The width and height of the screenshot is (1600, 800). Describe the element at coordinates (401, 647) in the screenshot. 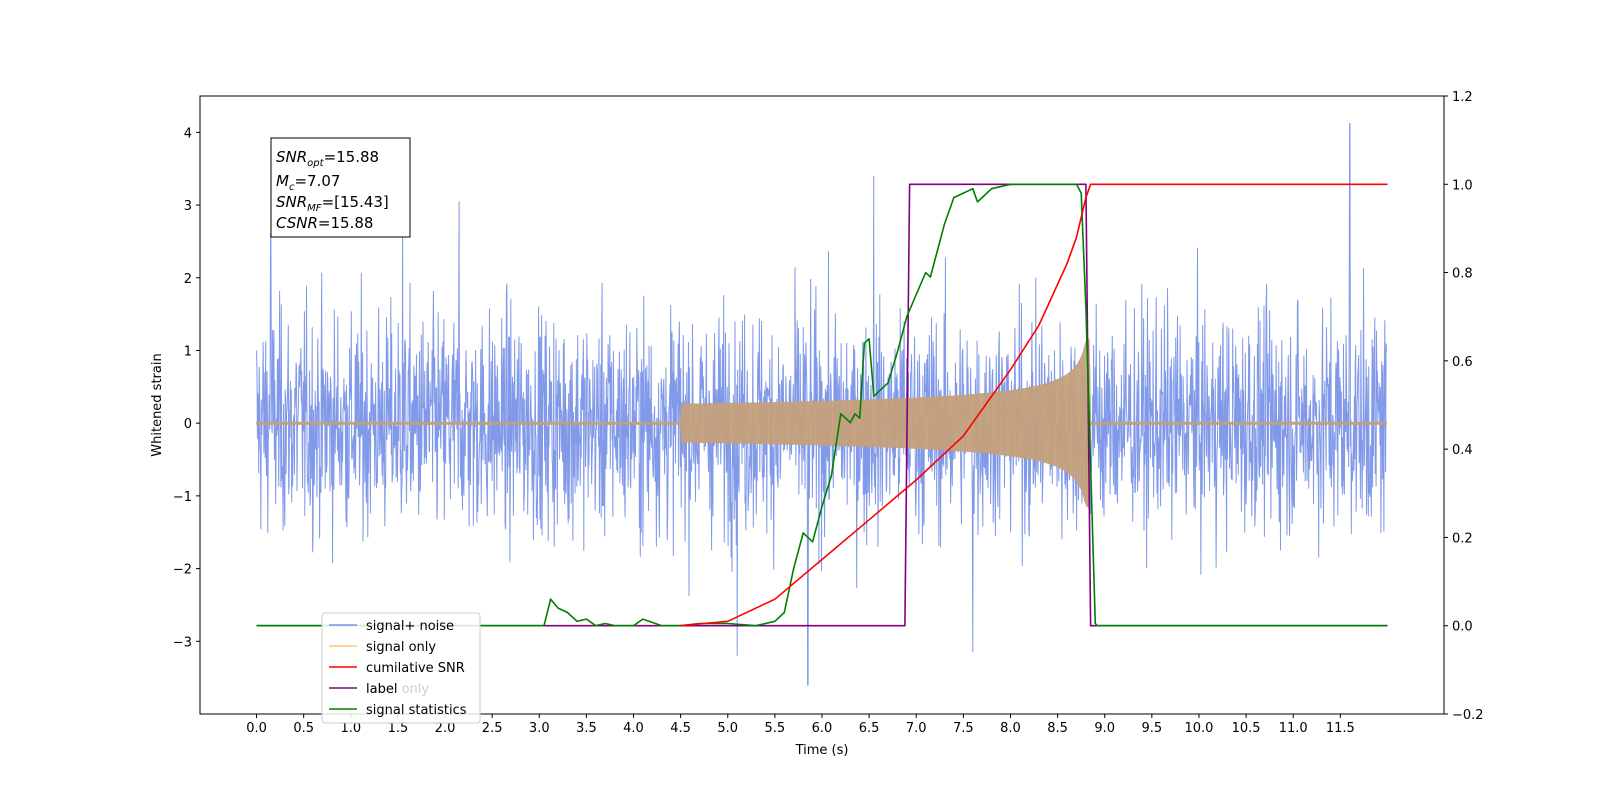

I see `legend-label-signal-only: signal only` at that location.